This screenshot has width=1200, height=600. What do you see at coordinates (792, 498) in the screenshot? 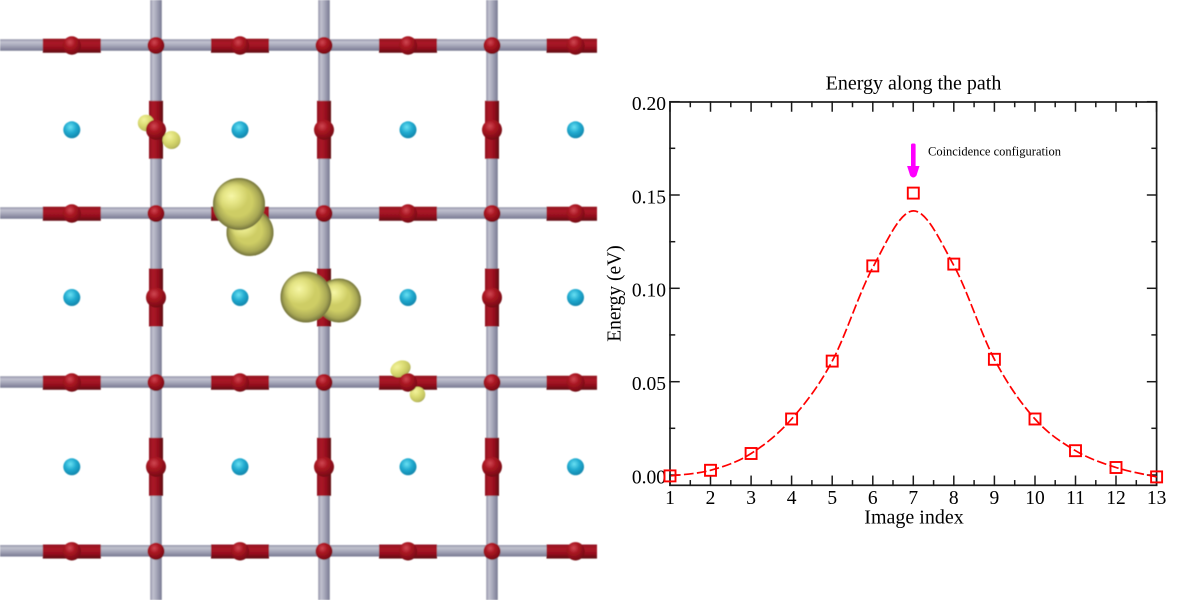
I see `svg-text: 4` at bounding box center [792, 498].